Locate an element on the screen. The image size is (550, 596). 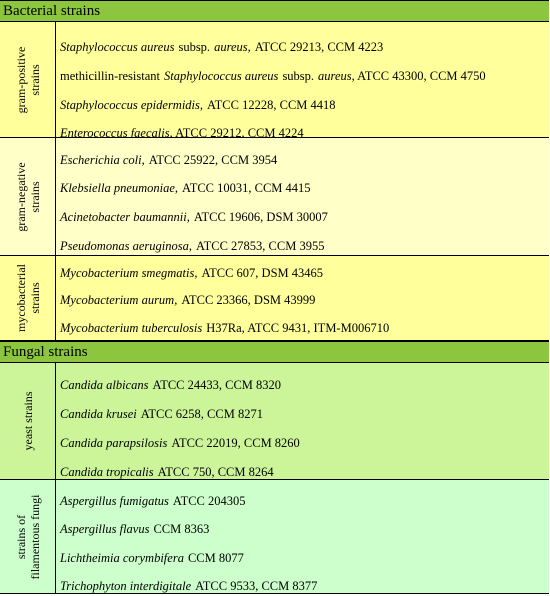
group-label-text: gram-positive strains is located at coordinates (28, 79).